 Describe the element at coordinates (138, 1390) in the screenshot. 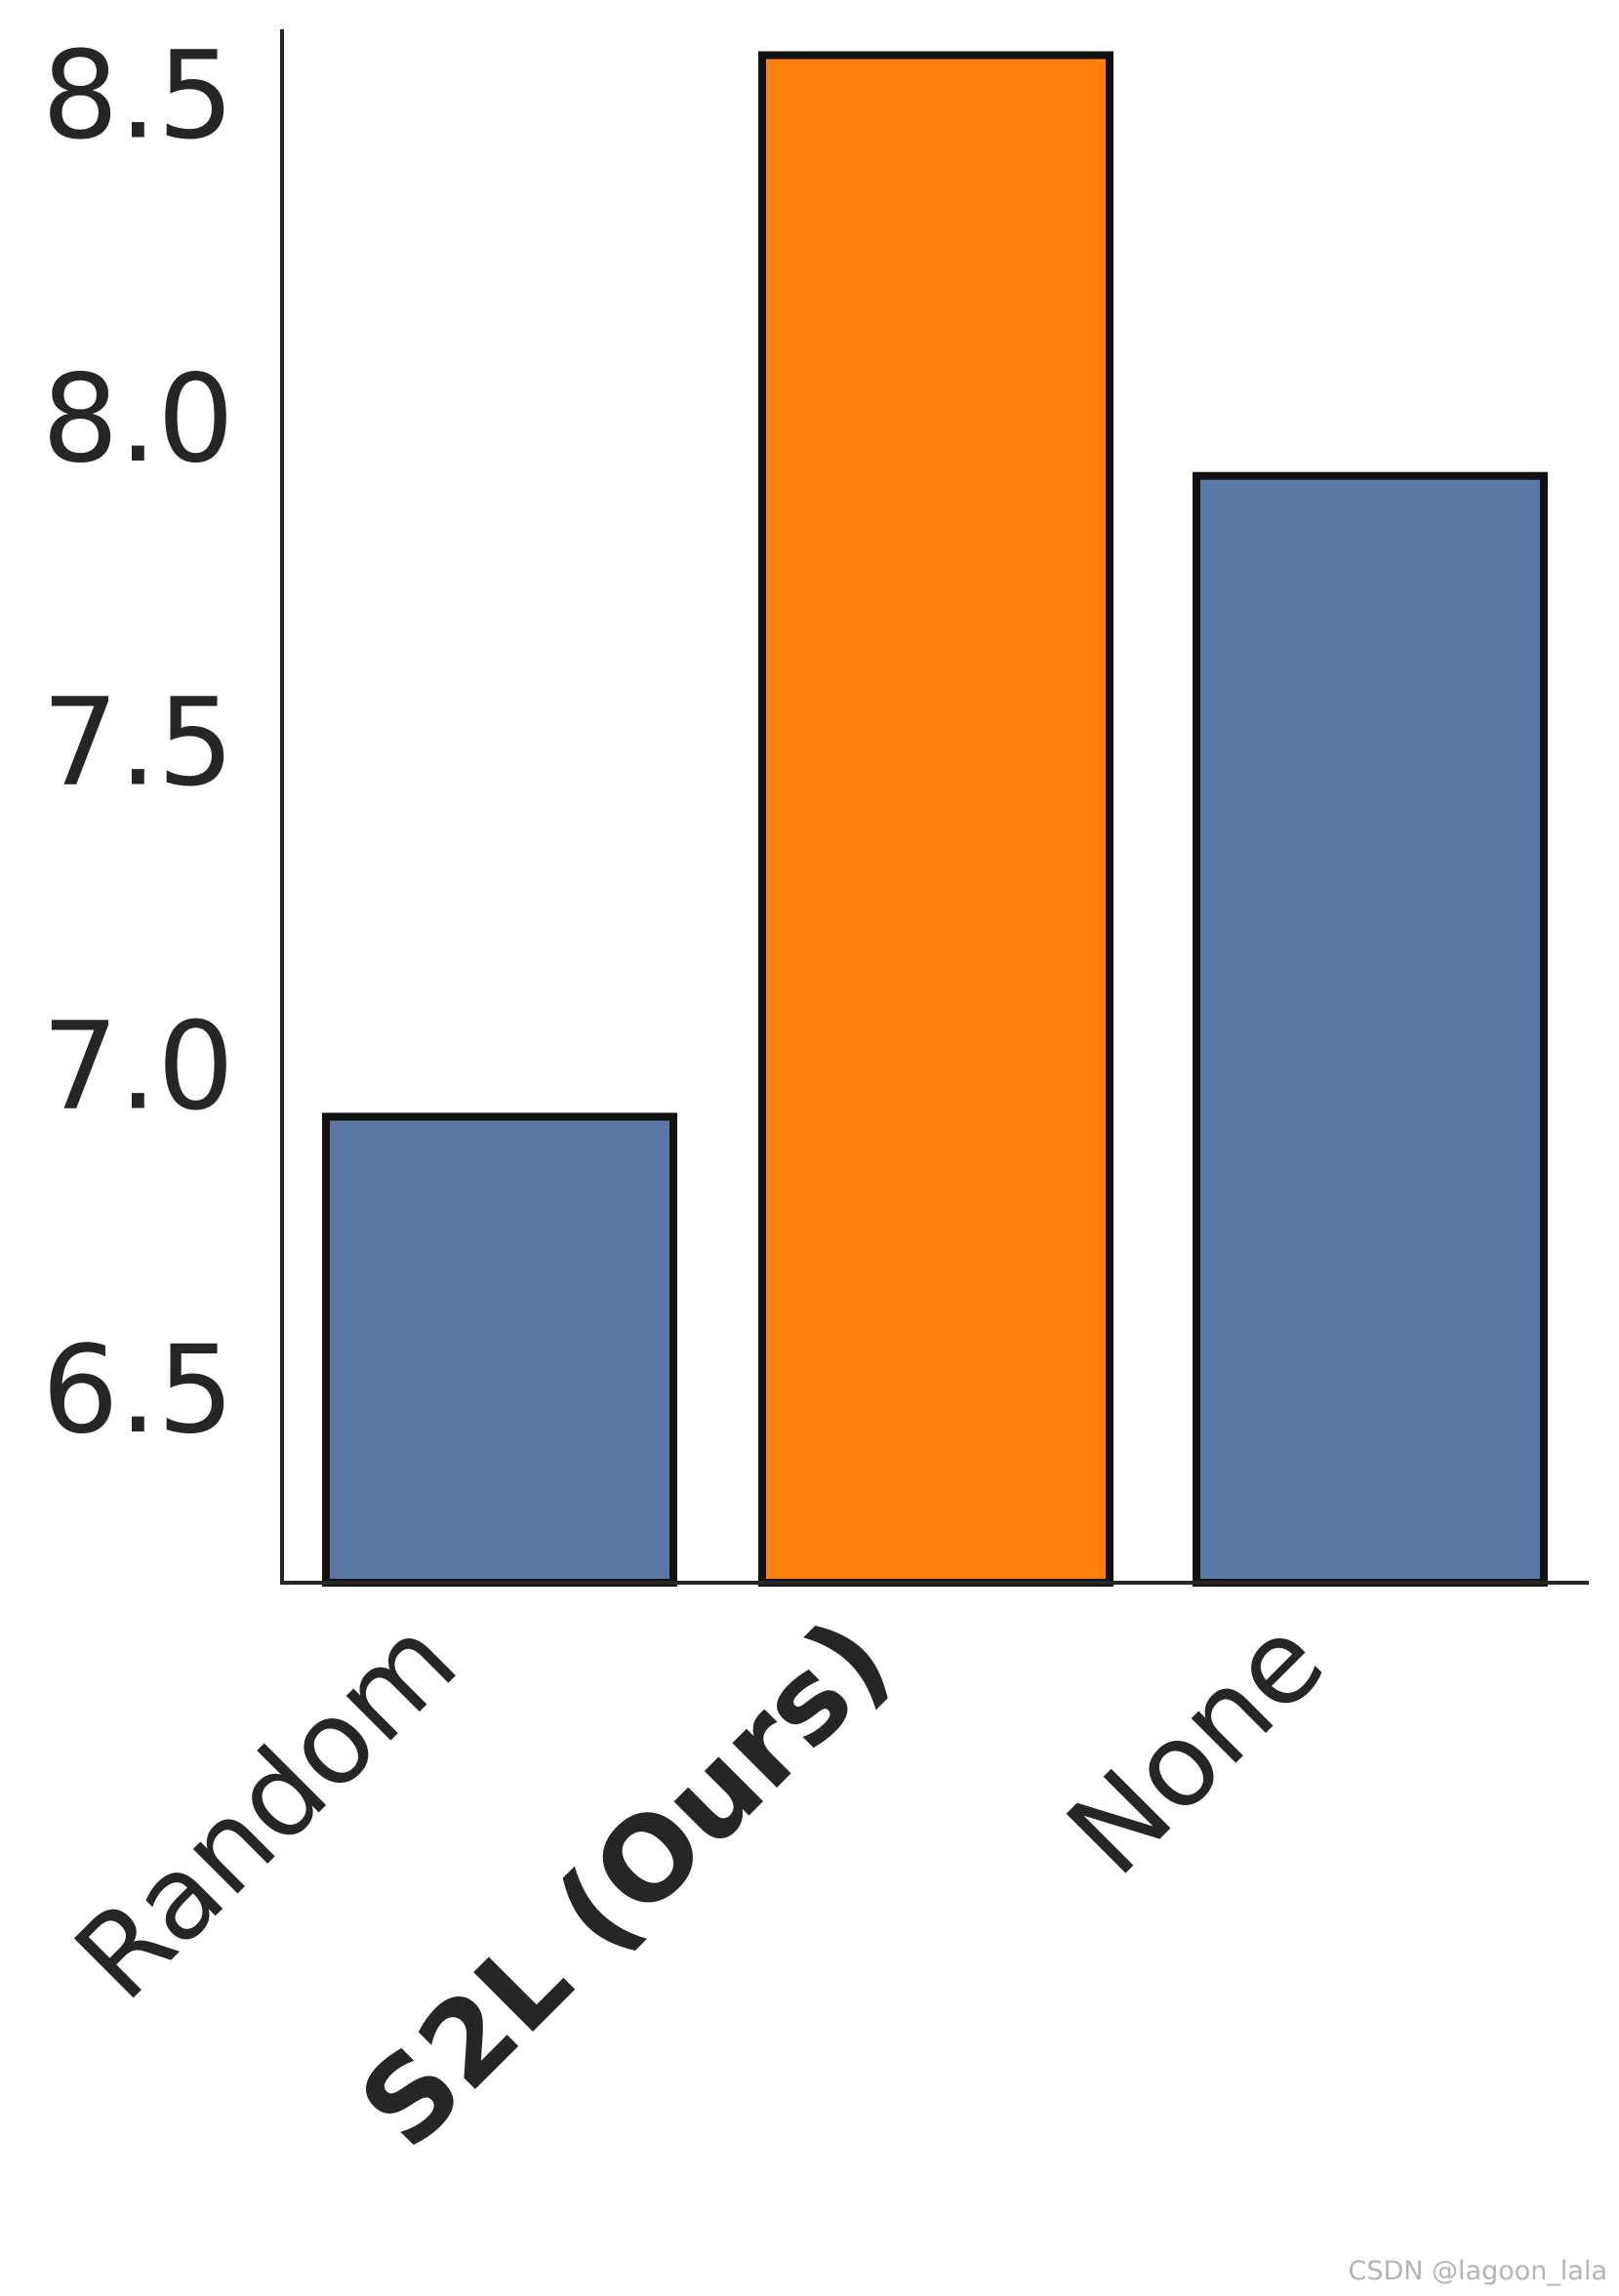

I see `y-tick-label: 6.5` at that location.